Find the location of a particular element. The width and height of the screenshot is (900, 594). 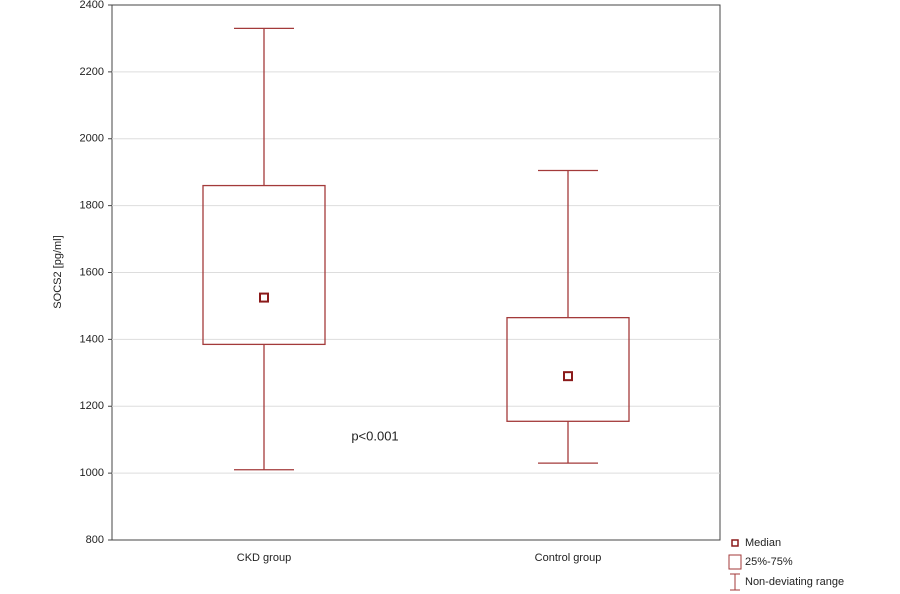

y-tick-label: 1200 is located at coordinates (92, 406).